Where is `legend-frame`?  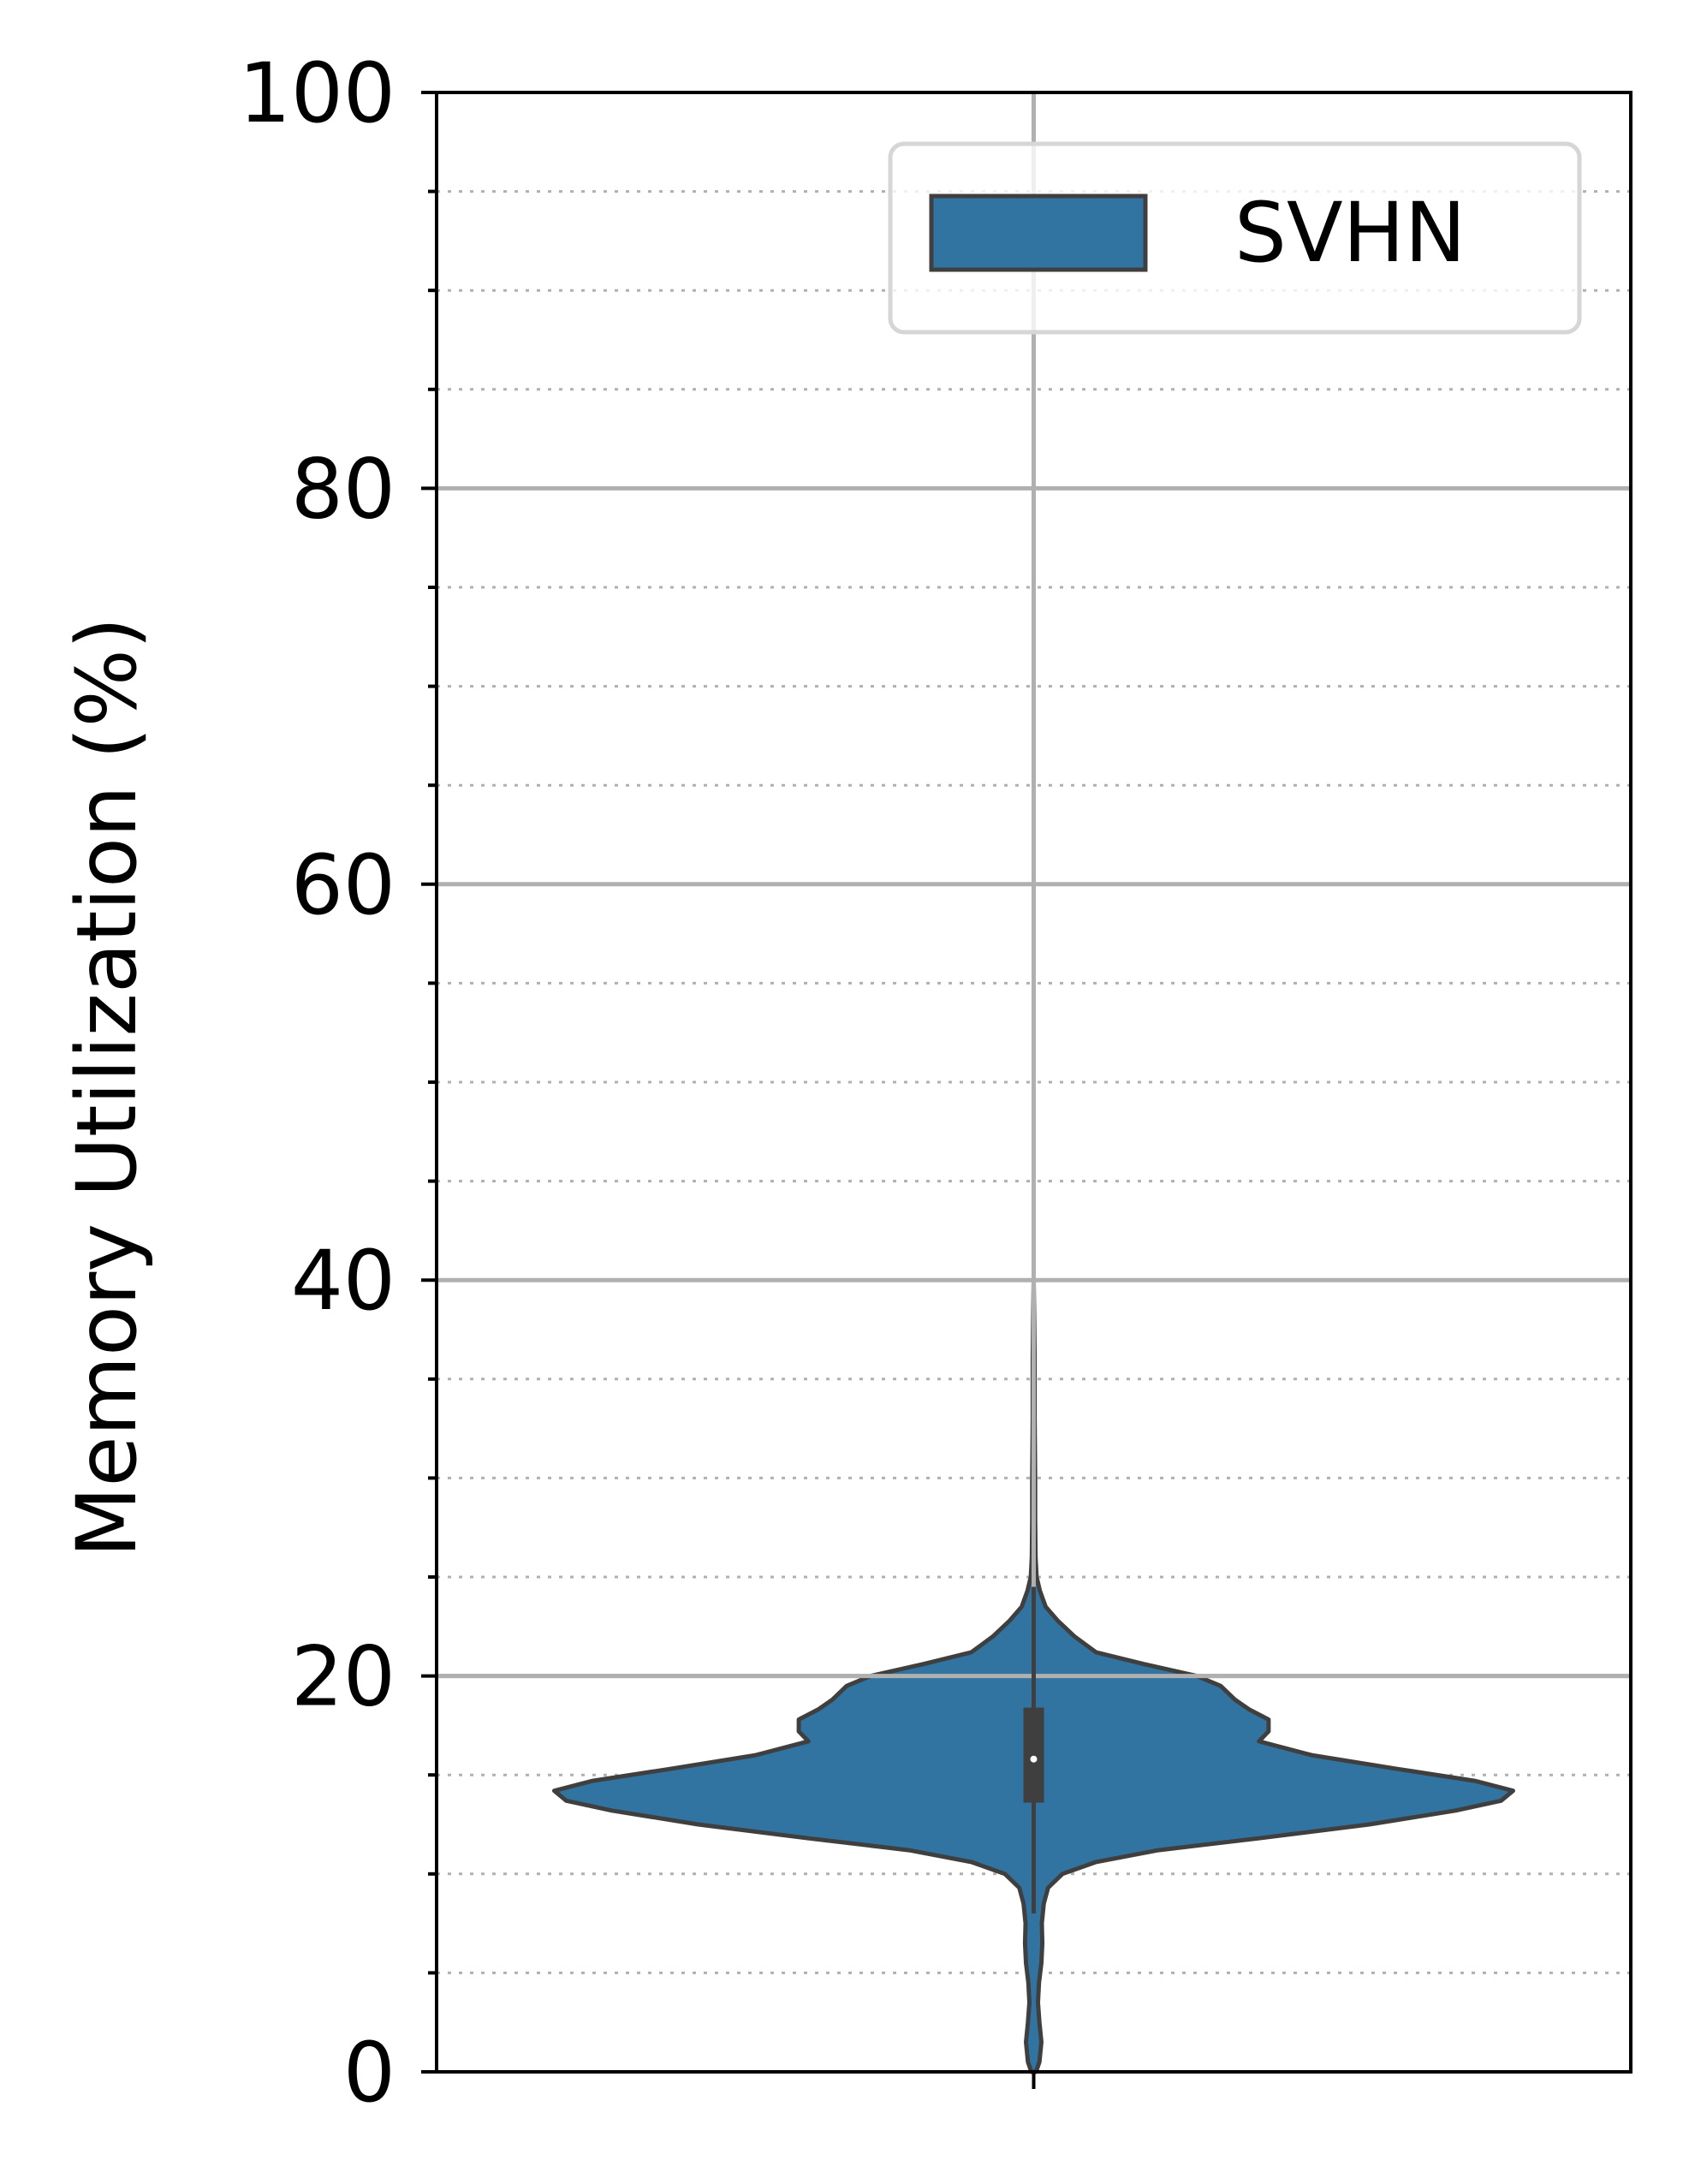 legend-frame is located at coordinates (1235, 238).